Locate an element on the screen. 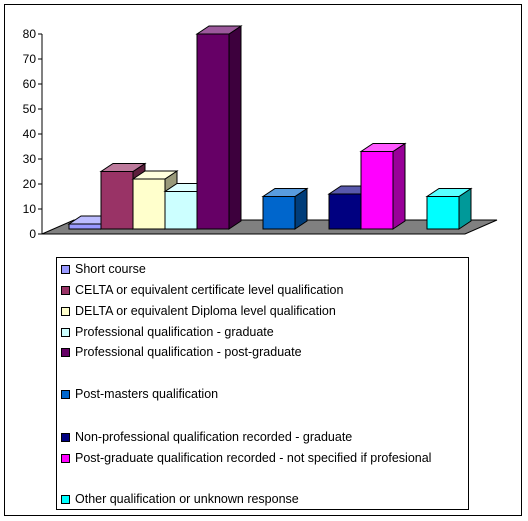 This screenshot has height=521, width=528. legend-label: Professional qualification - graduate is located at coordinates (174, 332).